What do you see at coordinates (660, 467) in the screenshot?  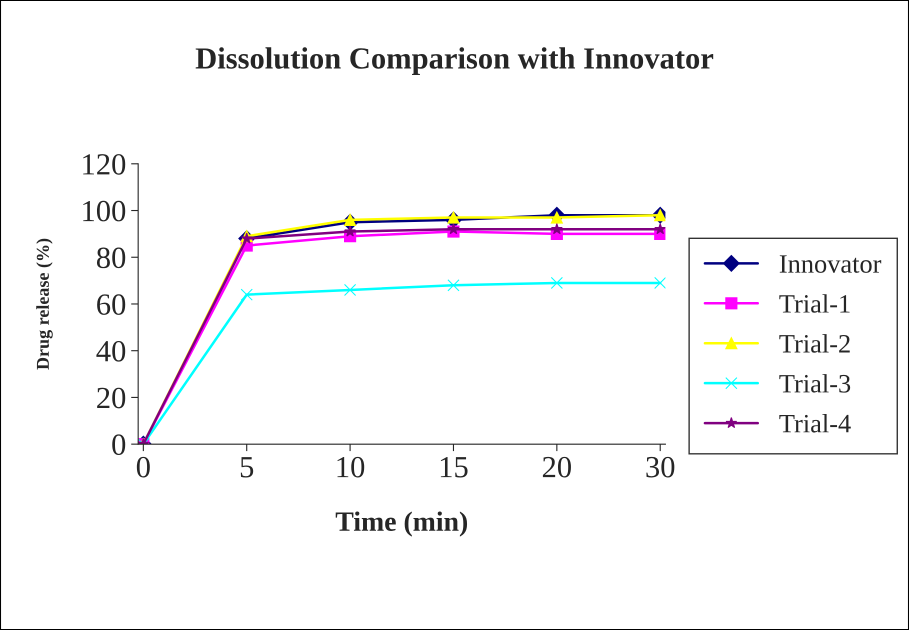 I see `x-tick-label: 30` at bounding box center [660, 467].